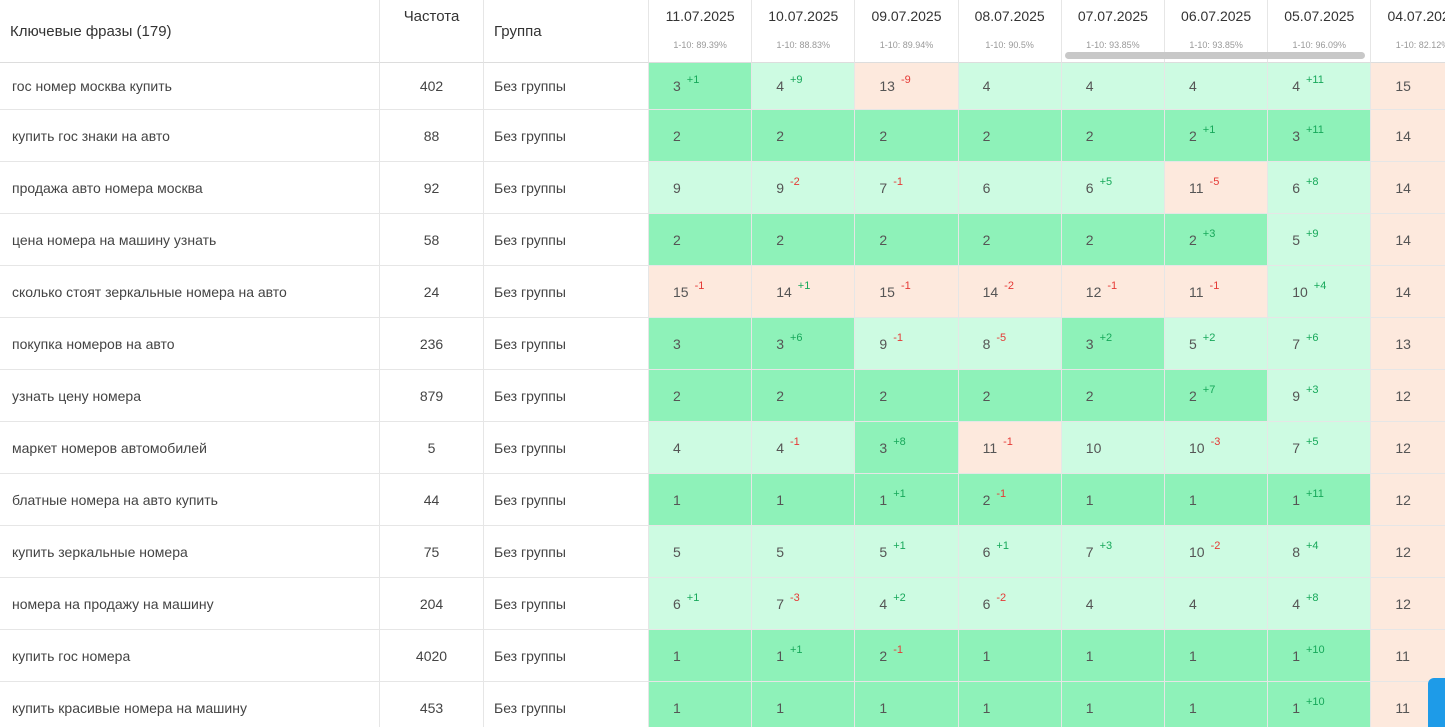 The height and width of the screenshot is (727, 1445). What do you see at coordinates (700, 45) in the screenshot?
I see `top10-share: 1-10: 89.39%` at bounding box center [700, 45].